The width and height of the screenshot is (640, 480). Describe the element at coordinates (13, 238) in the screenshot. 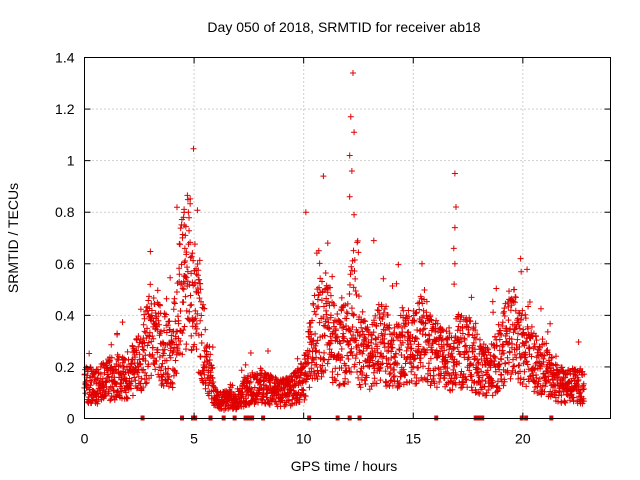

I see `y-axis-label: SRMTID / TECUs` at that location.